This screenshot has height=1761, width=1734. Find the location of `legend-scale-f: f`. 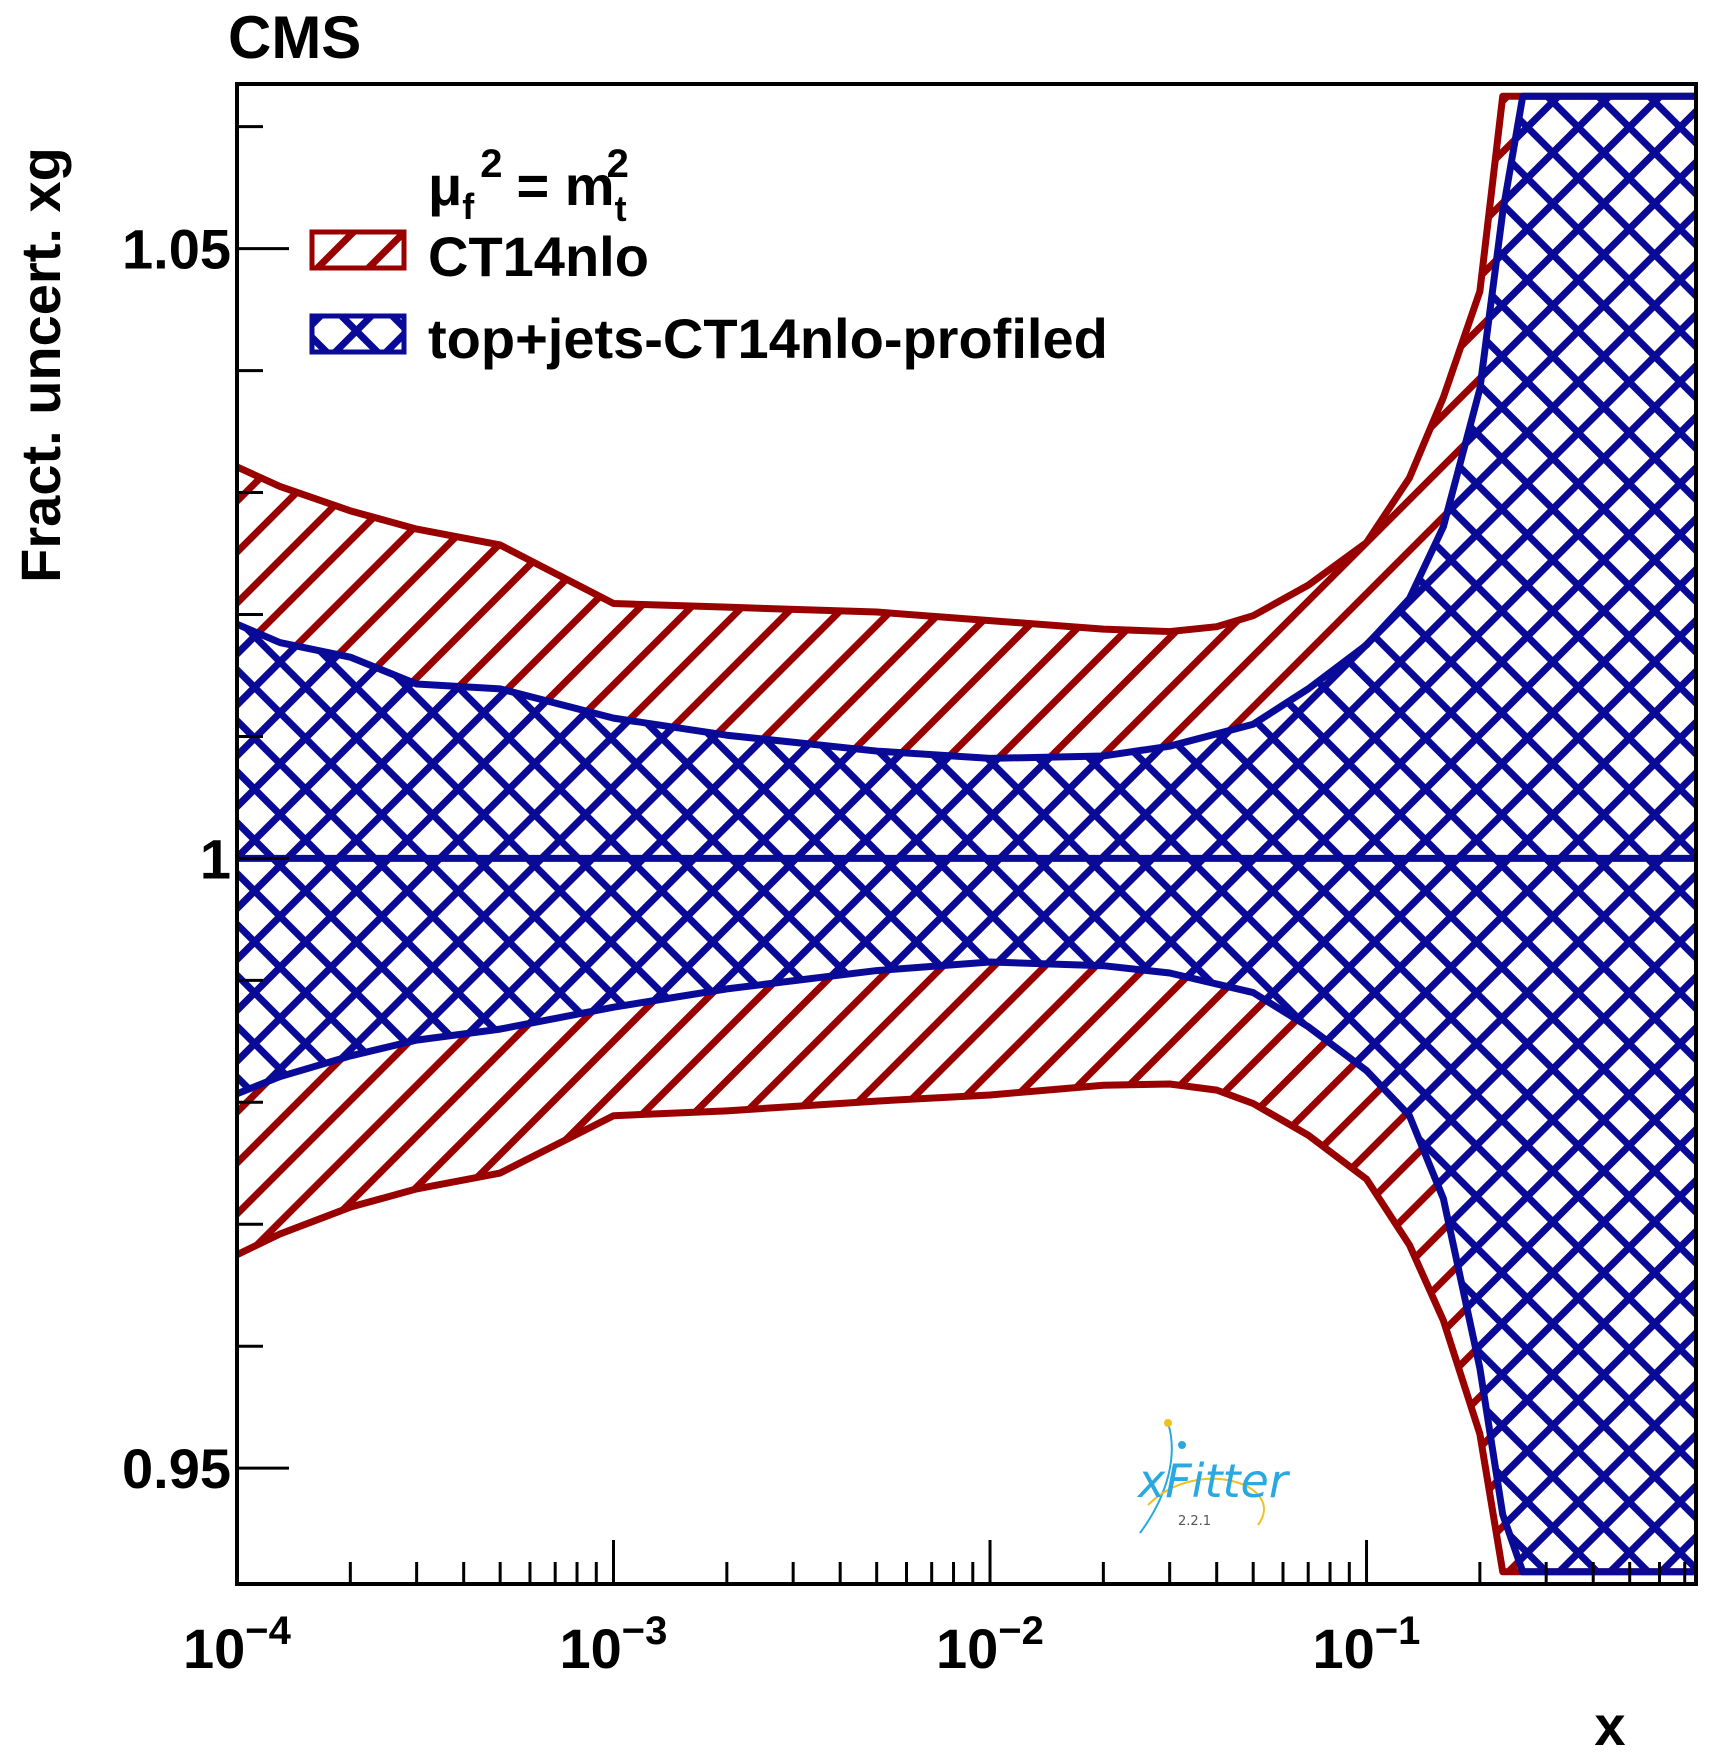

legend-scale-f: f is located at coordinates (468, 206).